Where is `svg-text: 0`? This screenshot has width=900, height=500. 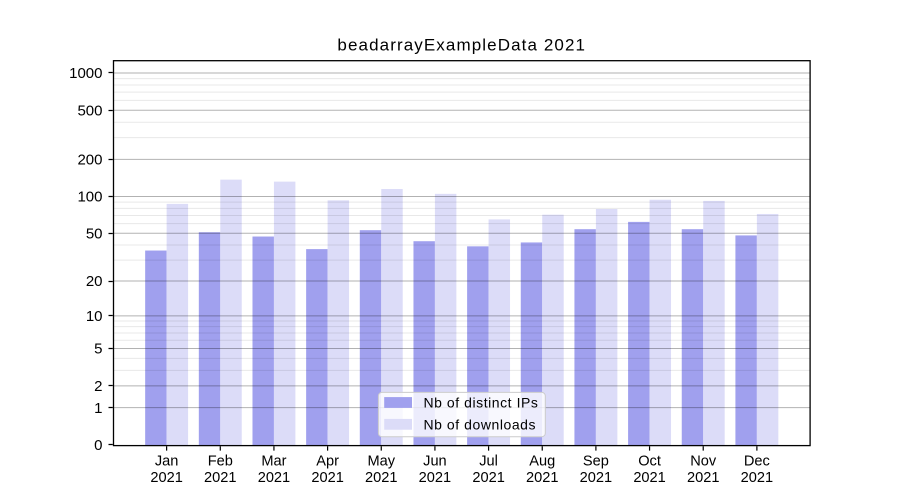 svg-text: 0 is located at coordinates (98, 445).